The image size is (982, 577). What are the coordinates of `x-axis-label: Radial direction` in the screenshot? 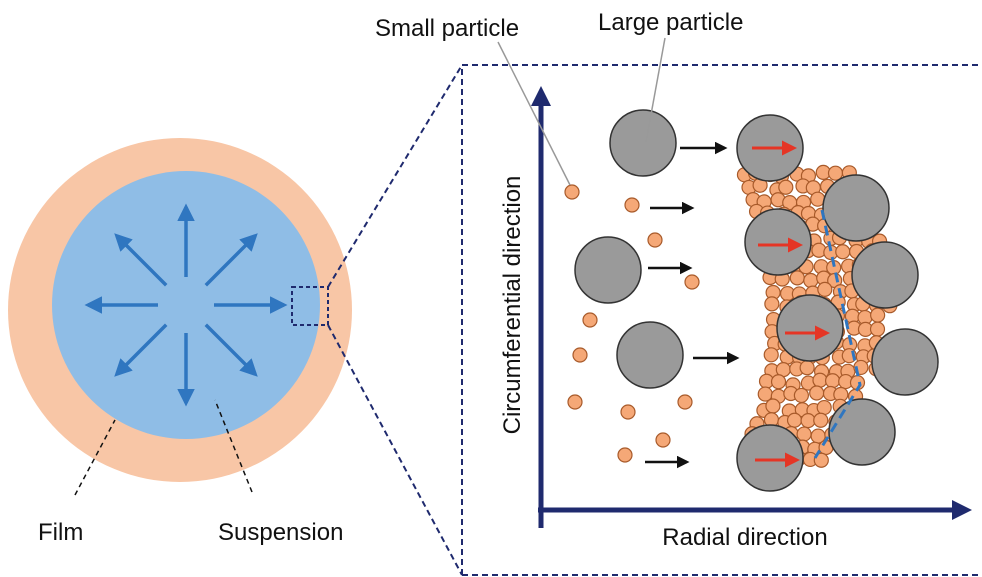 It's located at (744, 537).